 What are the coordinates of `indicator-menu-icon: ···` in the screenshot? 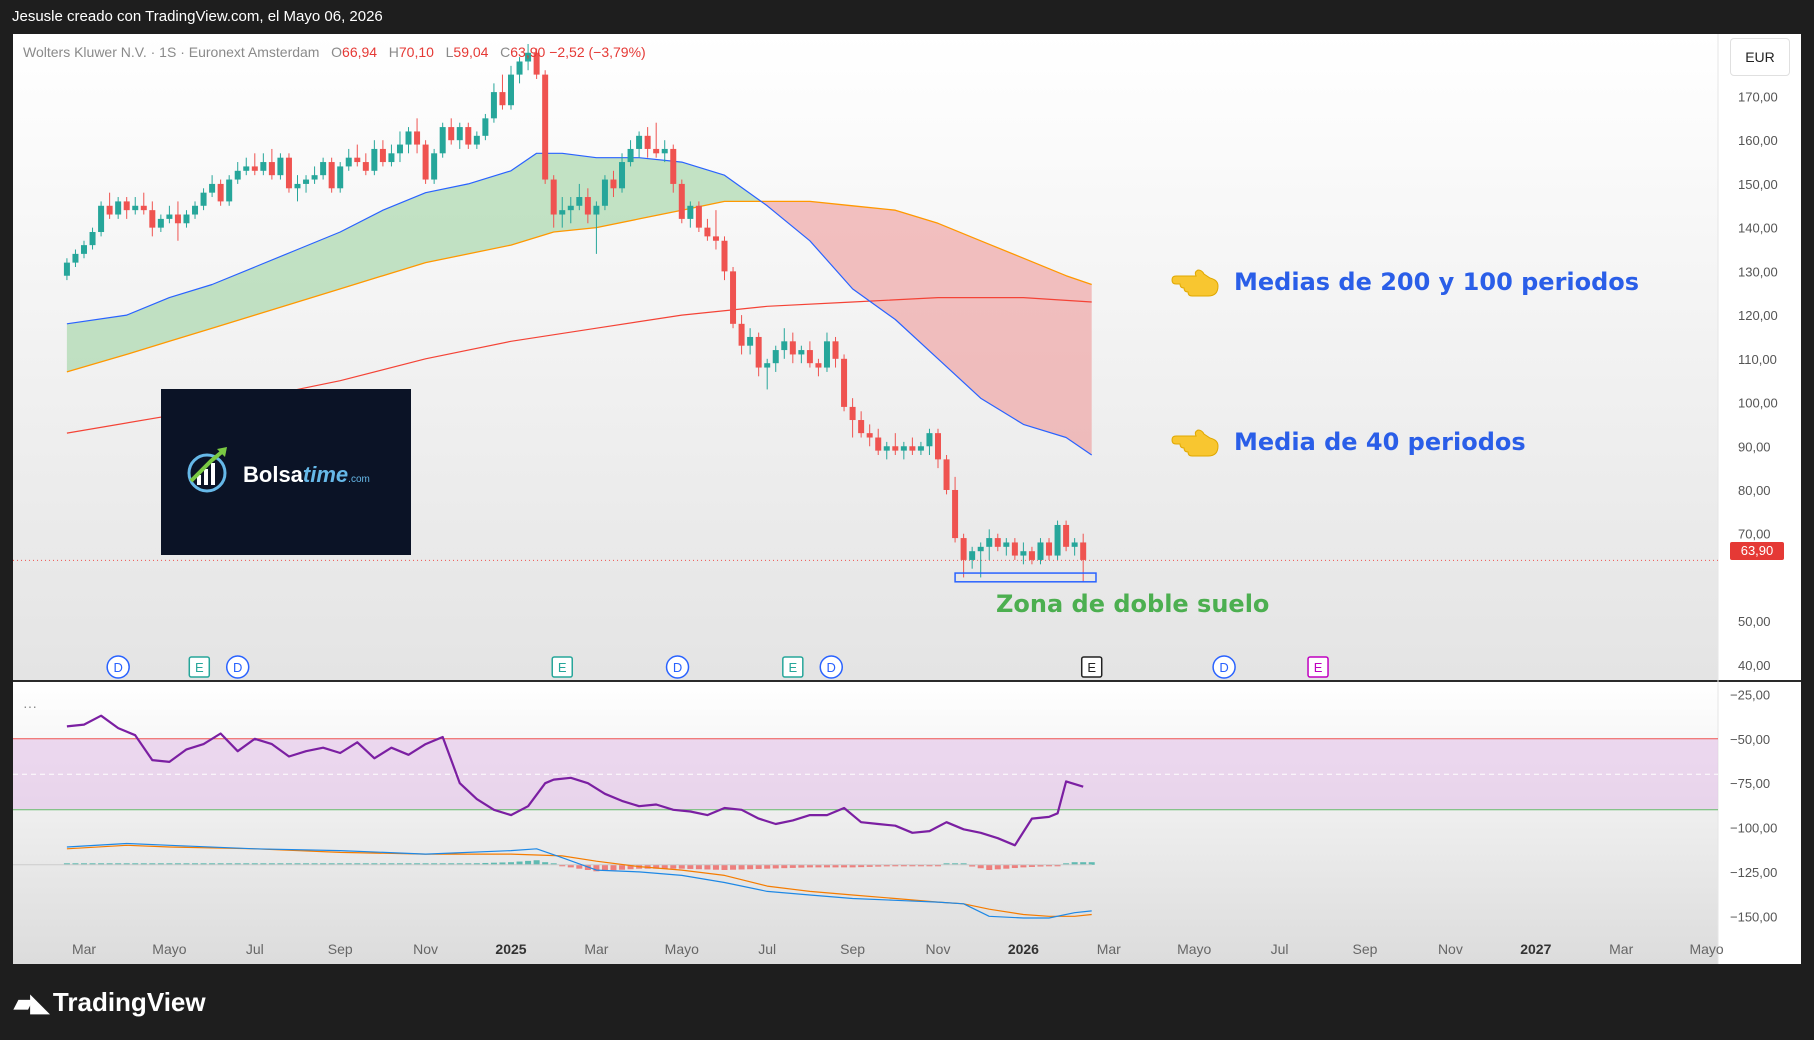 It's located at (30, 706).